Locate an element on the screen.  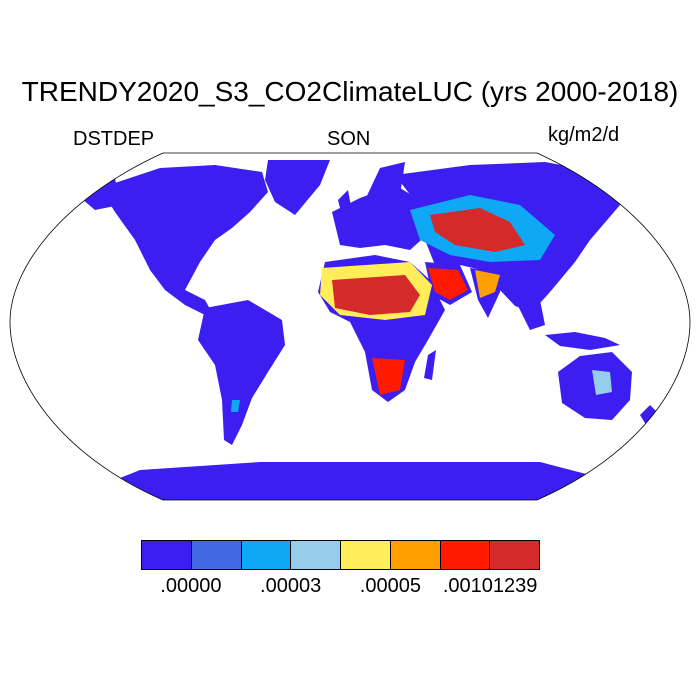
scandinavia is located at coordinates (345, 203).